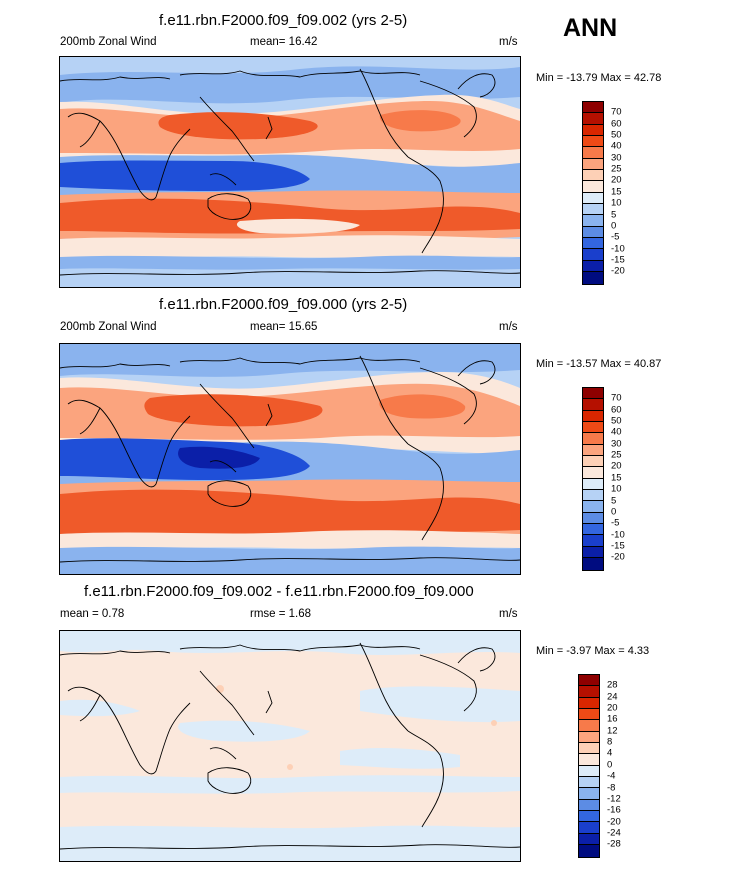  What do you see at coordinates (616, 169) in the screenshot?
I see `panel1-colorbar-tick-label: 25` at bounding box center [616, 169].